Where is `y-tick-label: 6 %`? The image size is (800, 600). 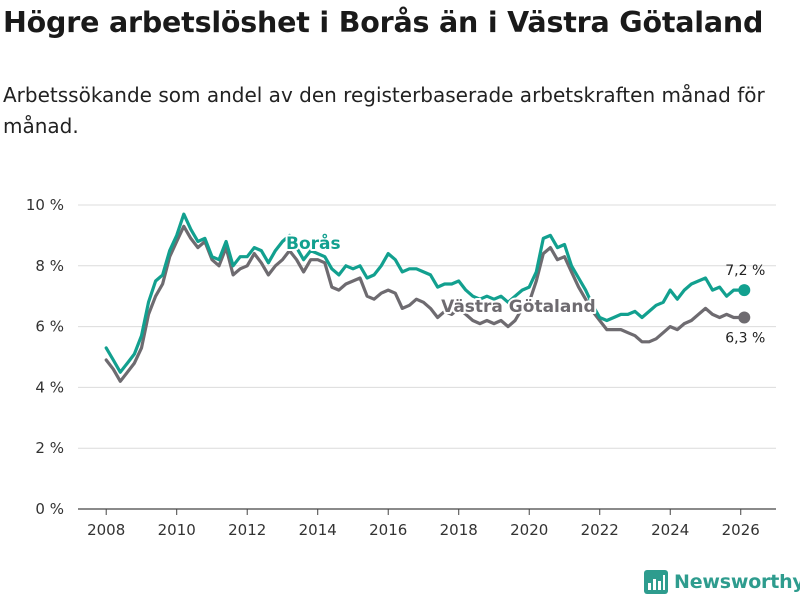
y-tick-label: 6 % is located at coordinates (49, 327).